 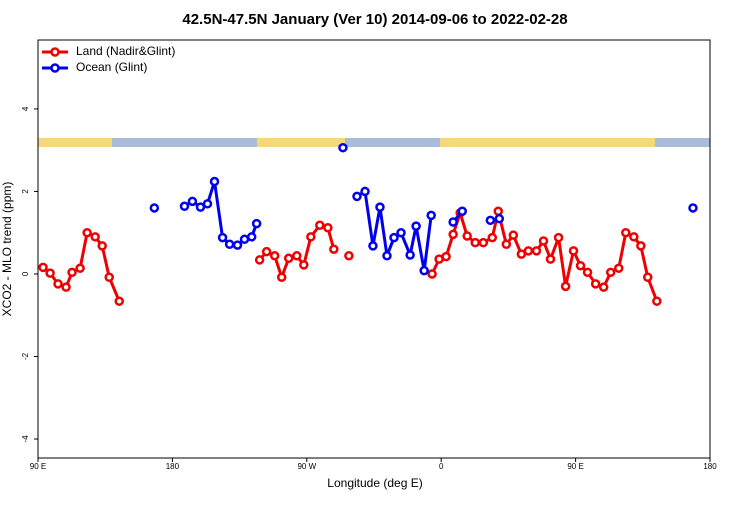 I want to click on y-tick-label: 0, so click(x=25, y=273).